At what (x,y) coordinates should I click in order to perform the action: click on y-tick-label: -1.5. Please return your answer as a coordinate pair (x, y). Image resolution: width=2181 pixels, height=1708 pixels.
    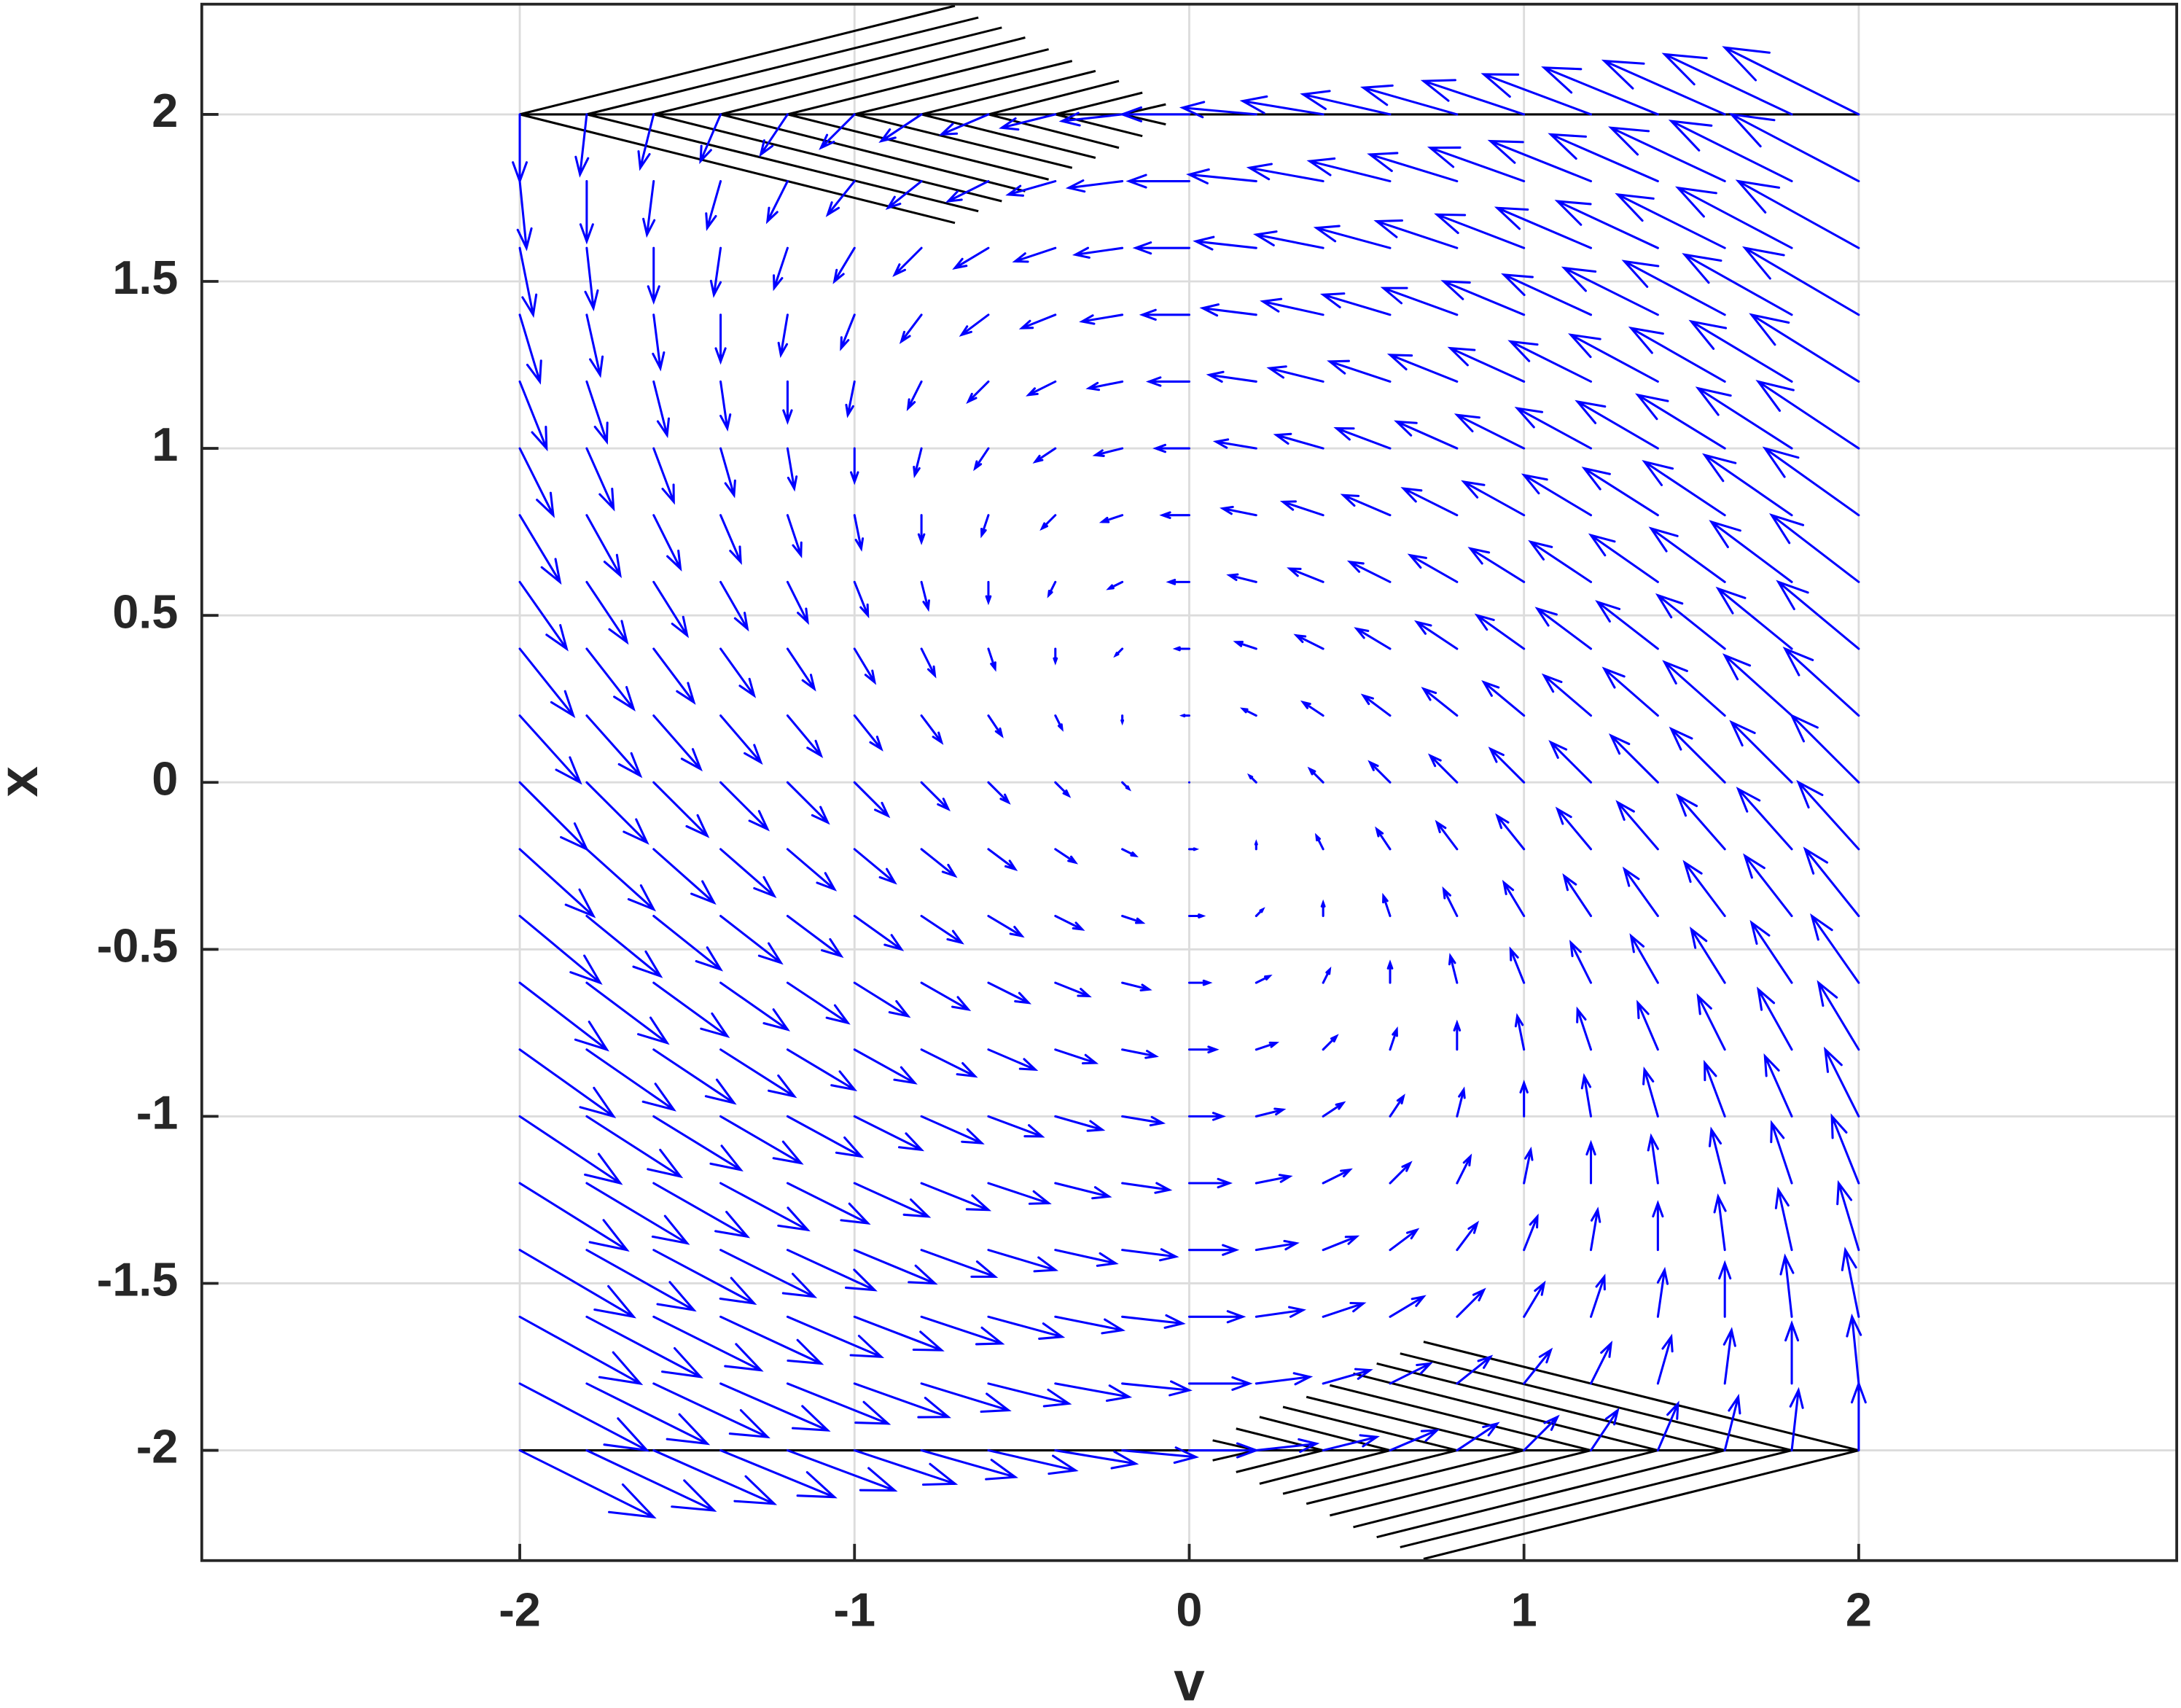
    Looking at the image, I should click on (138, 1279).